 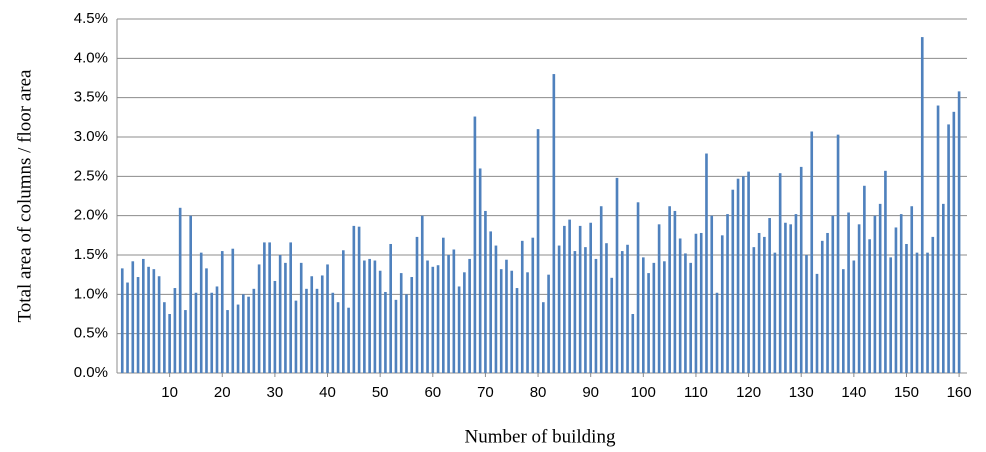 What do you see at coordinates (540, 436) in the screenshot?
I see `x-axis-title: Number of building` at bounding box center [540, 436].